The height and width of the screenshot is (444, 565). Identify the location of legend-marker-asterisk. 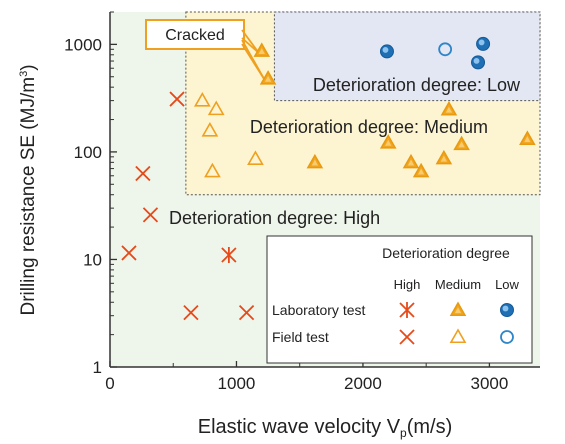
(407, 310).